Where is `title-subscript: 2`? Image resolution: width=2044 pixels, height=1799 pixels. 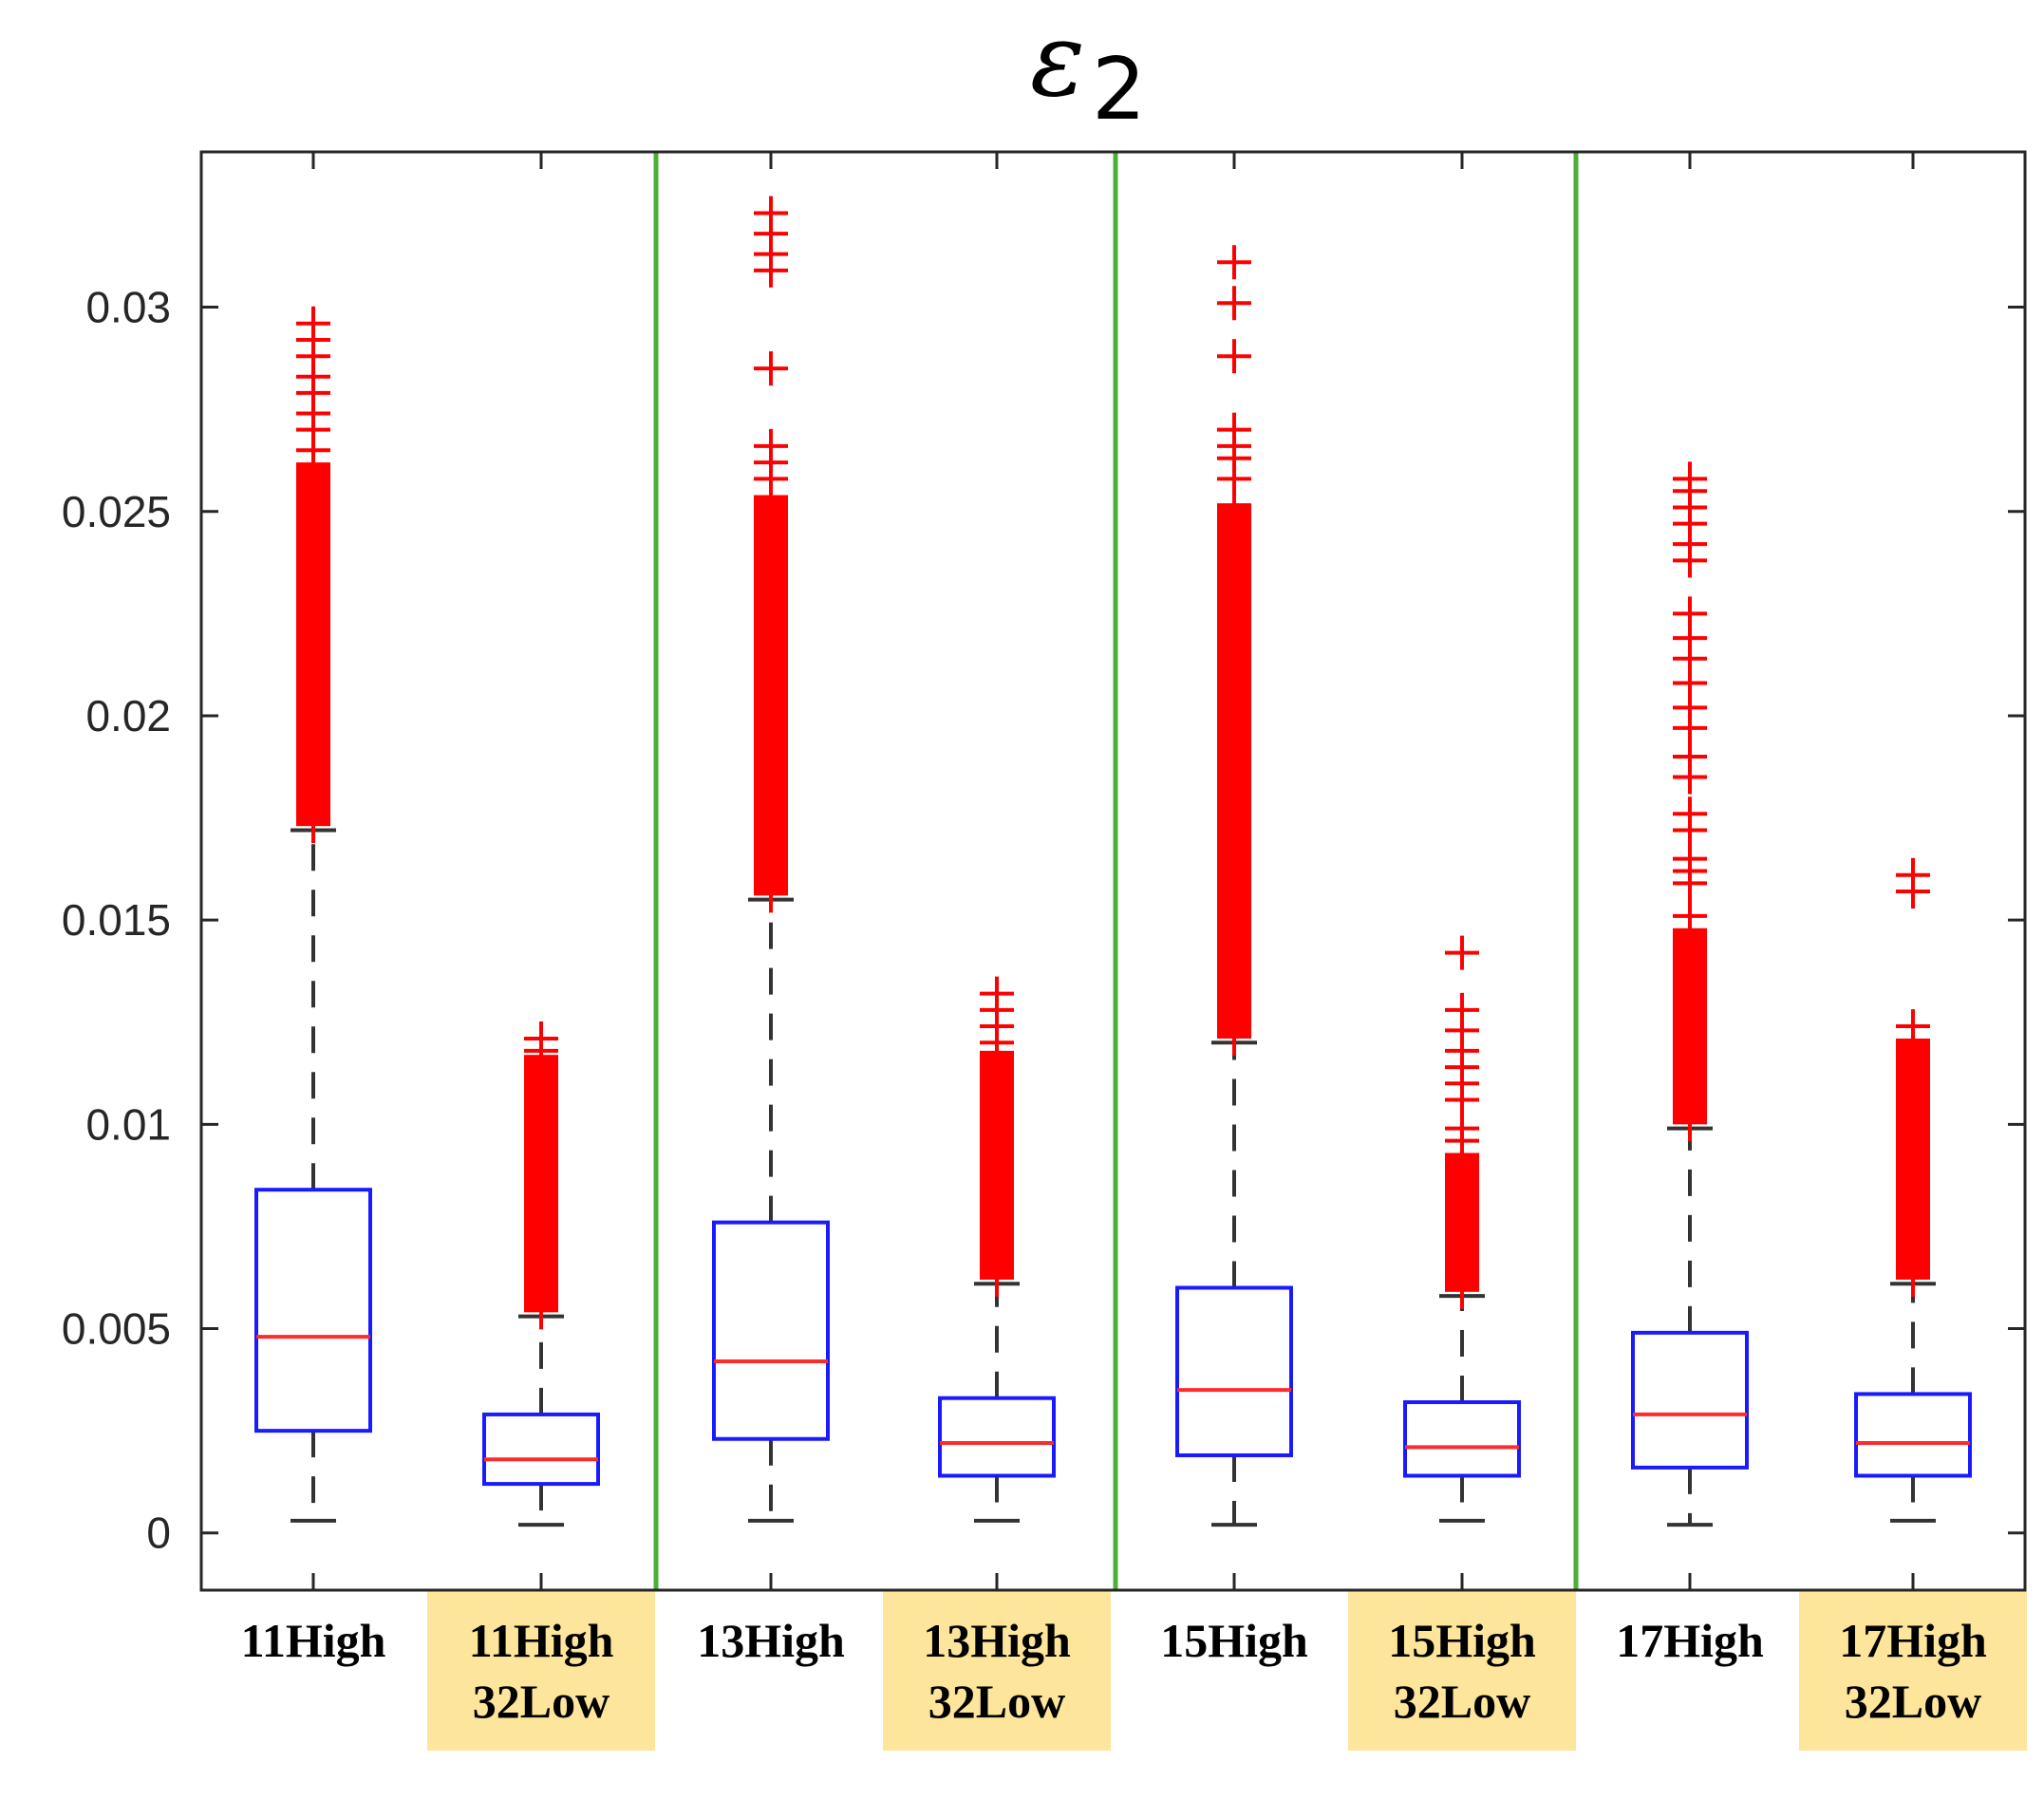
title-subscript: 2 is located at coordinates (1119, 90).